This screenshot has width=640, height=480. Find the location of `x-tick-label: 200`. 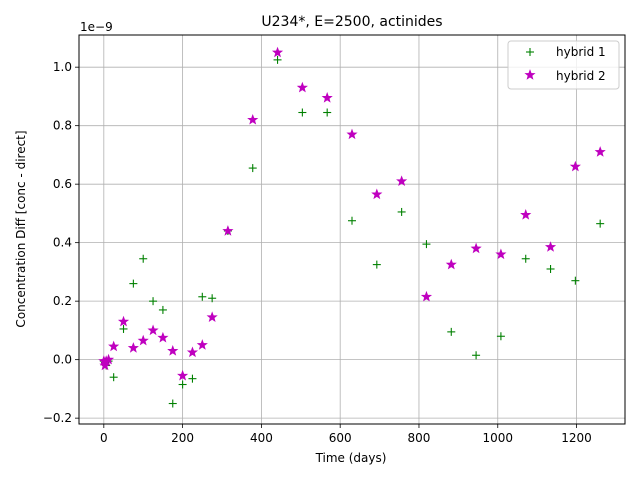

x-tick-label: 200 is located at coordinates (182, 438).